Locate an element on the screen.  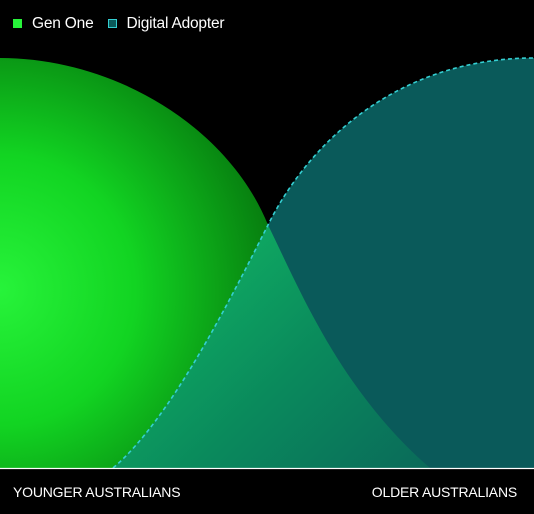
x-axis-label-older: OLDER AUSTRALIANS is located at coordinates (444, 492).